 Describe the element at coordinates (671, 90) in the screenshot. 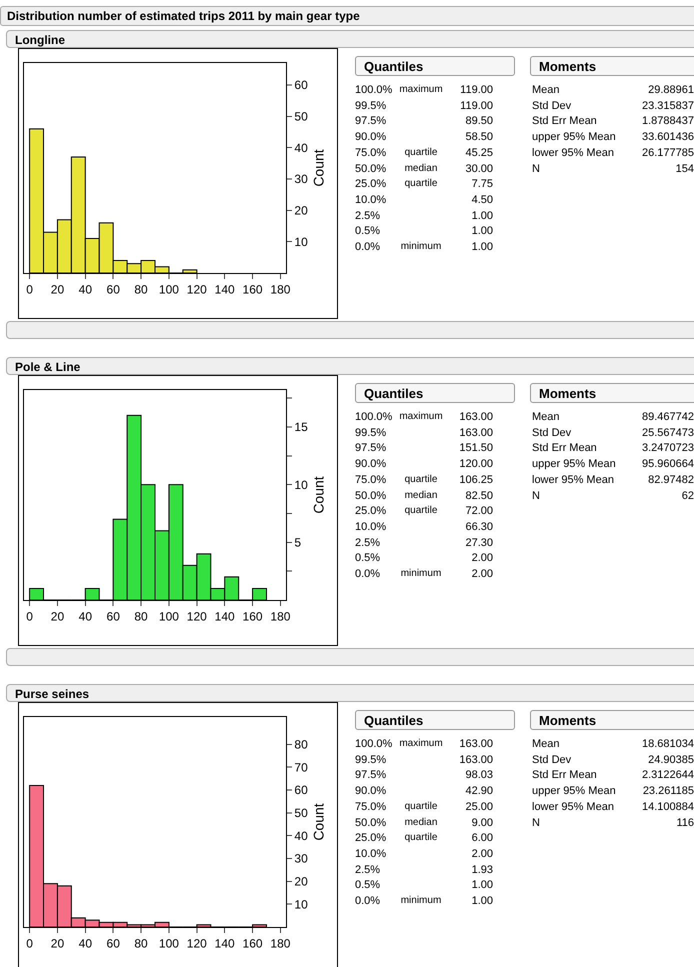

I see `text: 29.88961` at that location.